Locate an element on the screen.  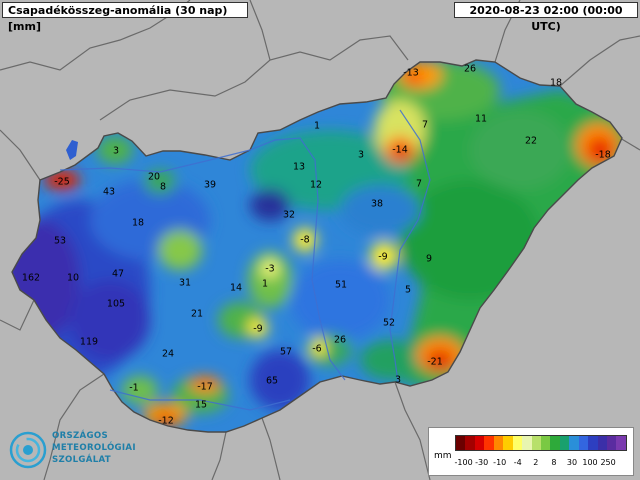
station-value: -13 is located at coordinates (411, 73).